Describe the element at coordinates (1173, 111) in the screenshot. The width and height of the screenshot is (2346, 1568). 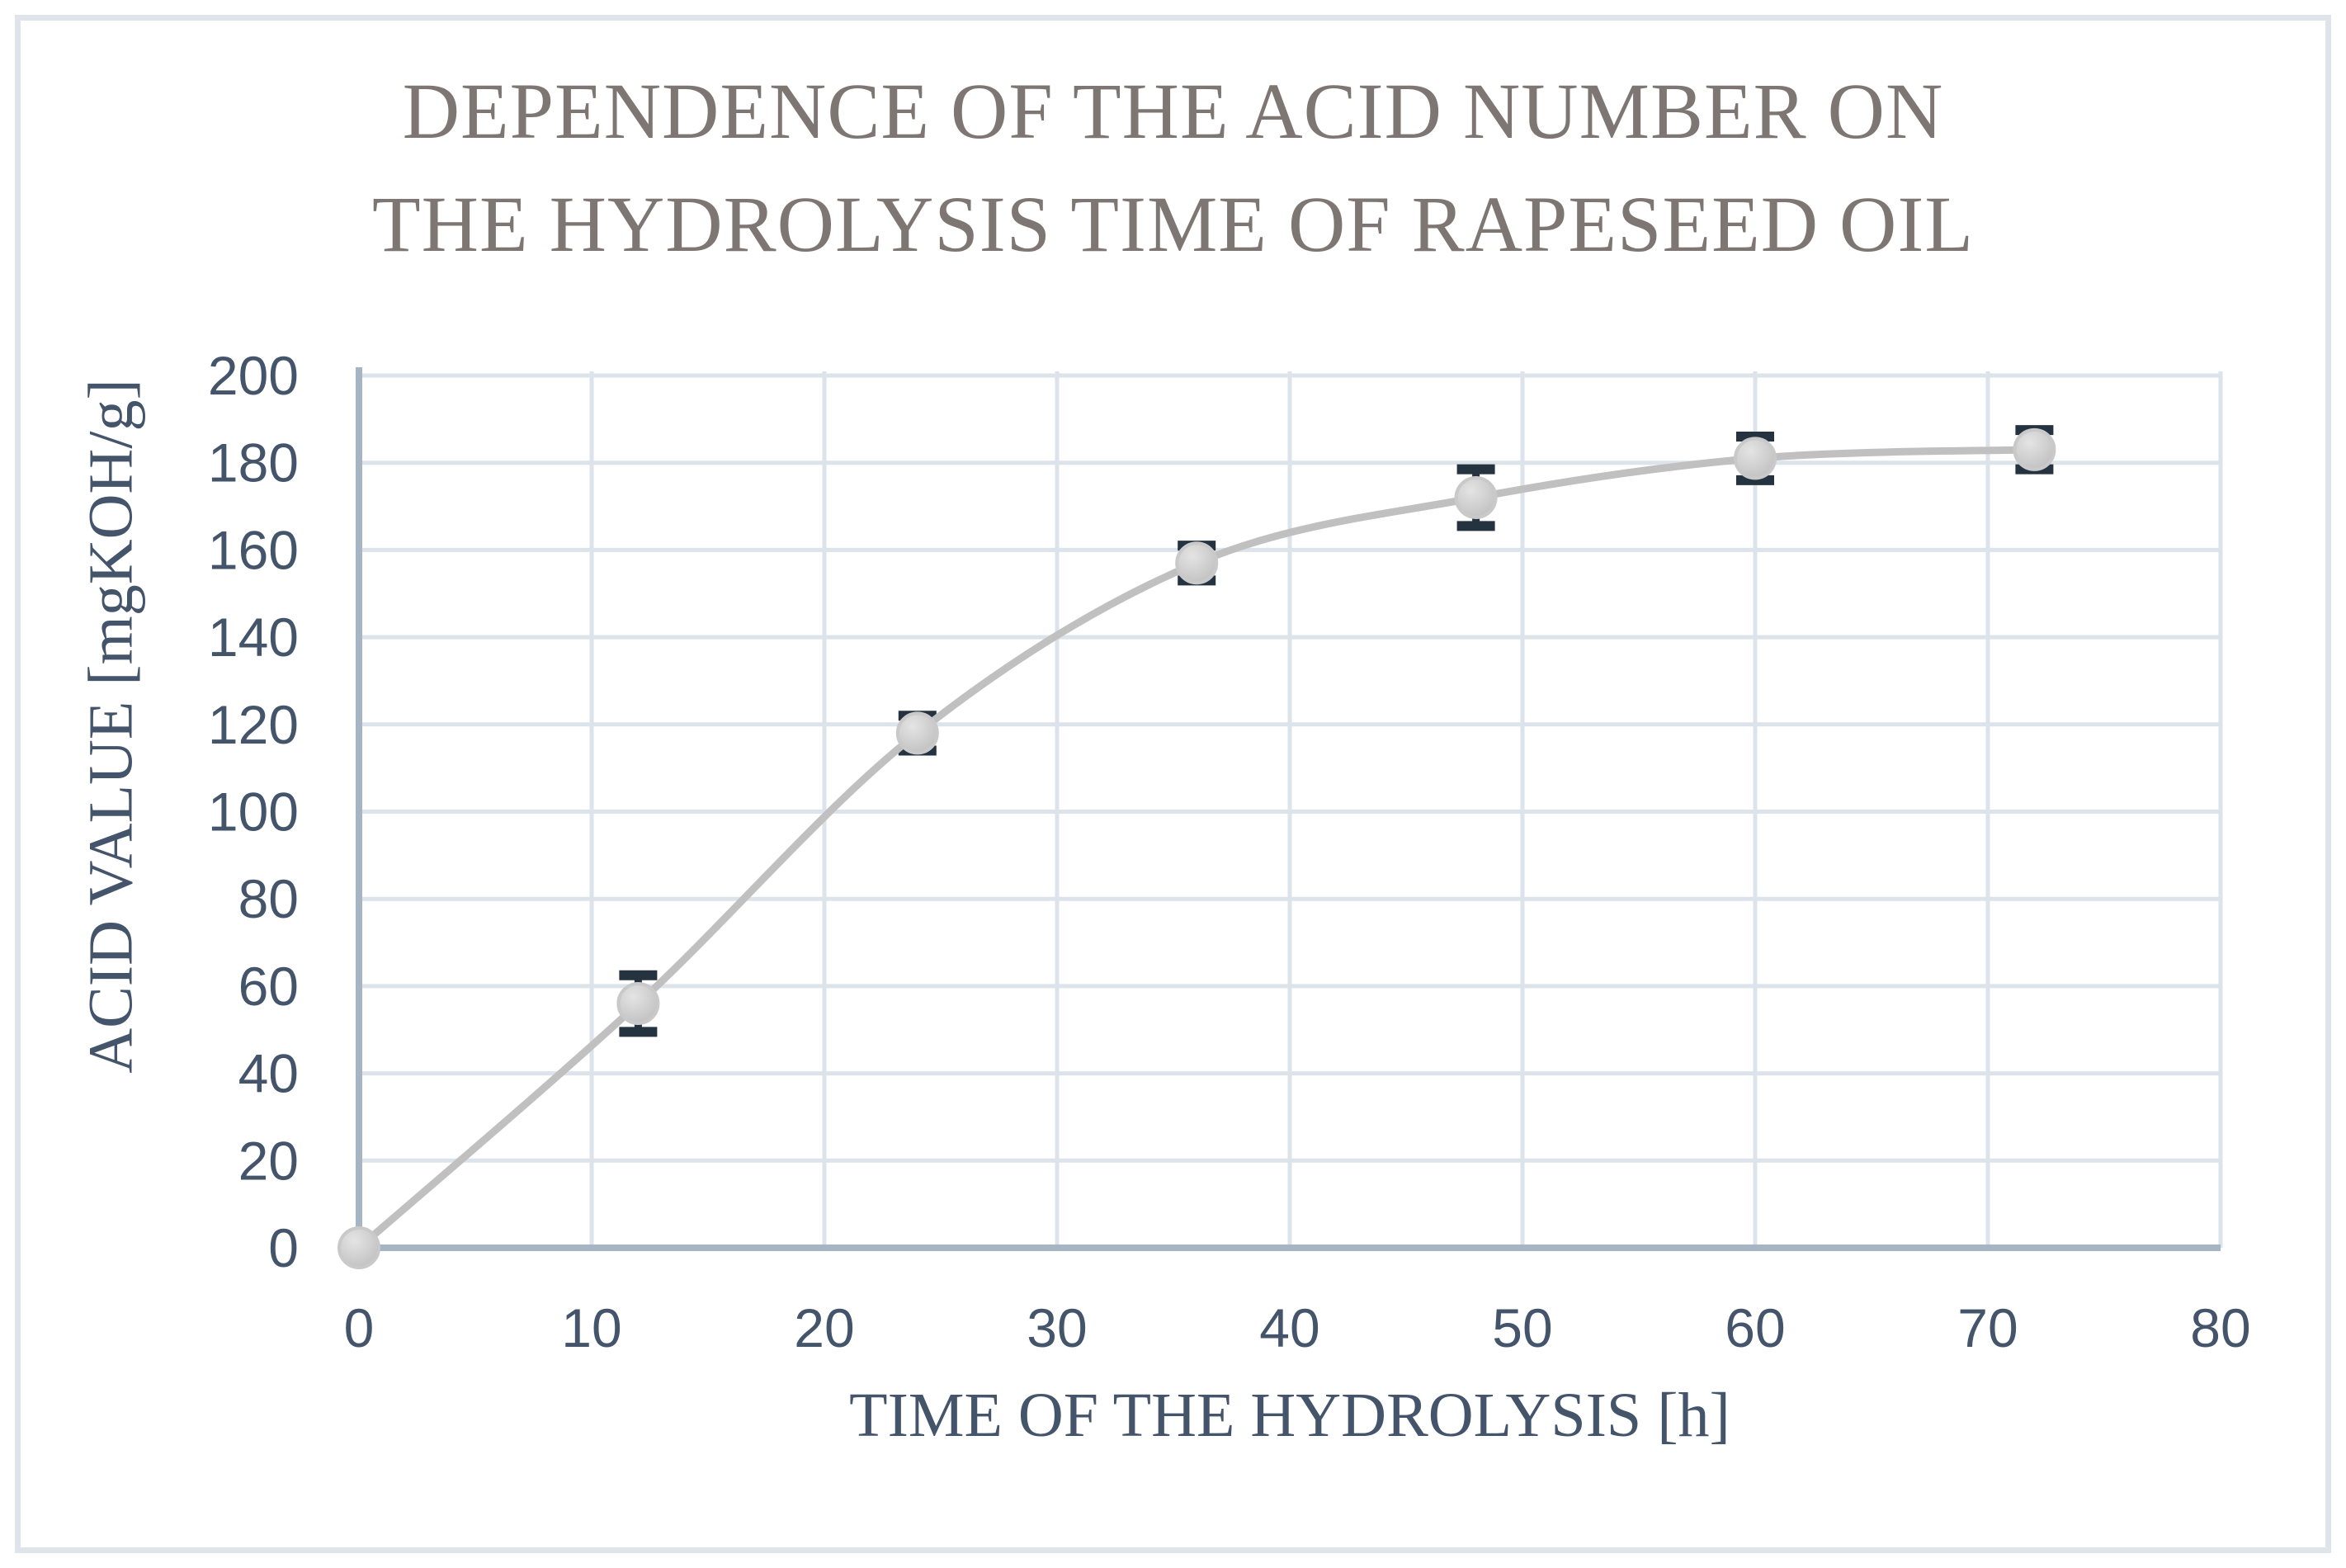
I see `chart-title-line-1: DEPENDENCE OF THE ACID NUMBER ON` at that location.